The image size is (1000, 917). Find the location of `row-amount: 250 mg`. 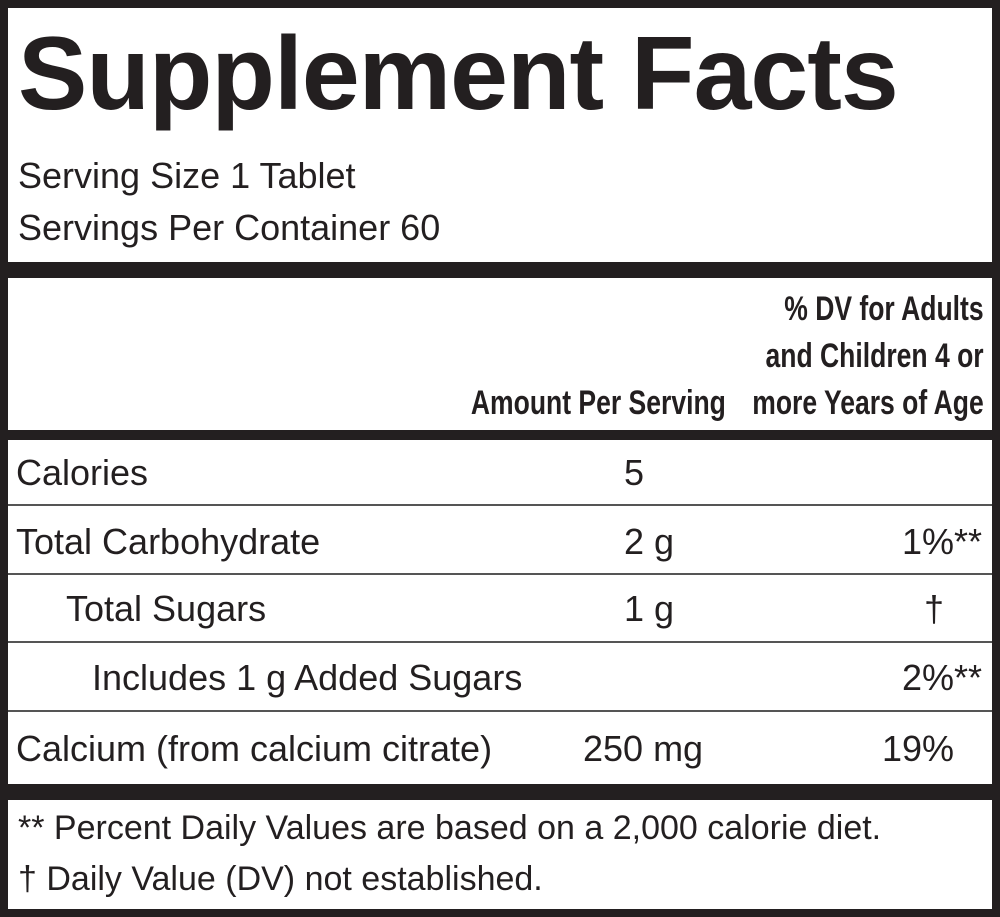

row-amount: 250 mg is located at coordinates (643, 748).